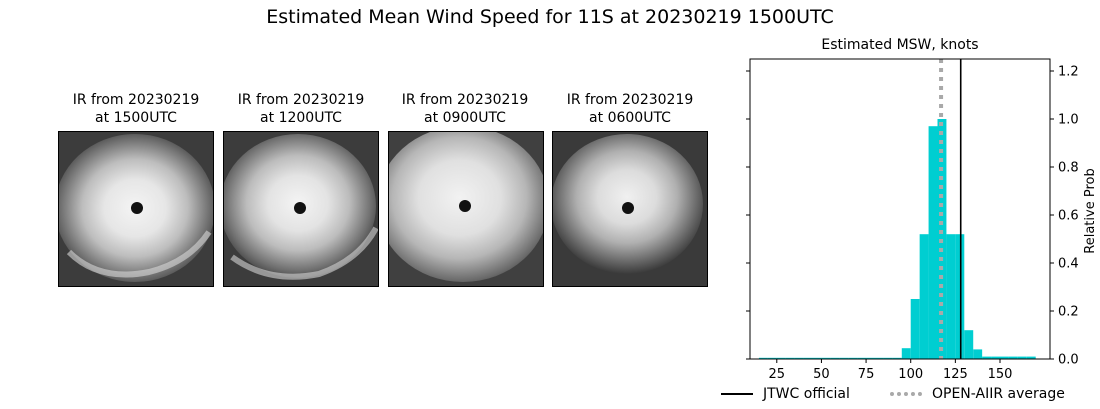  Describe the element at coordinates (465, 118) in the screenshot. I see `ir-panel-title-line2: at 0900UTC` at that location.